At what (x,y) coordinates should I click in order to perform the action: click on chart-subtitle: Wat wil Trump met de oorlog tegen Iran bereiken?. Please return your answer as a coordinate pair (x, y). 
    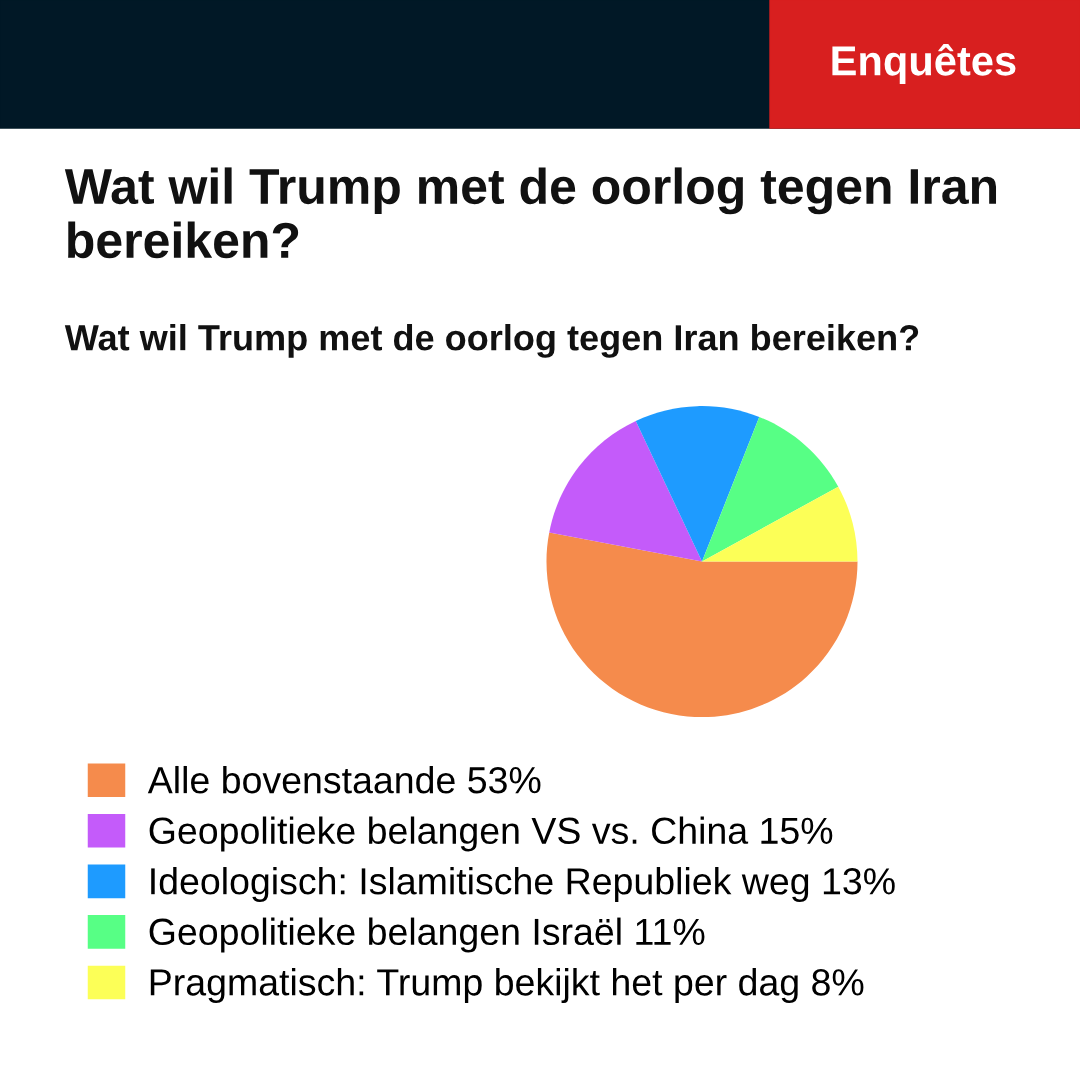
    Looking at the image, I should click on (491, 341).